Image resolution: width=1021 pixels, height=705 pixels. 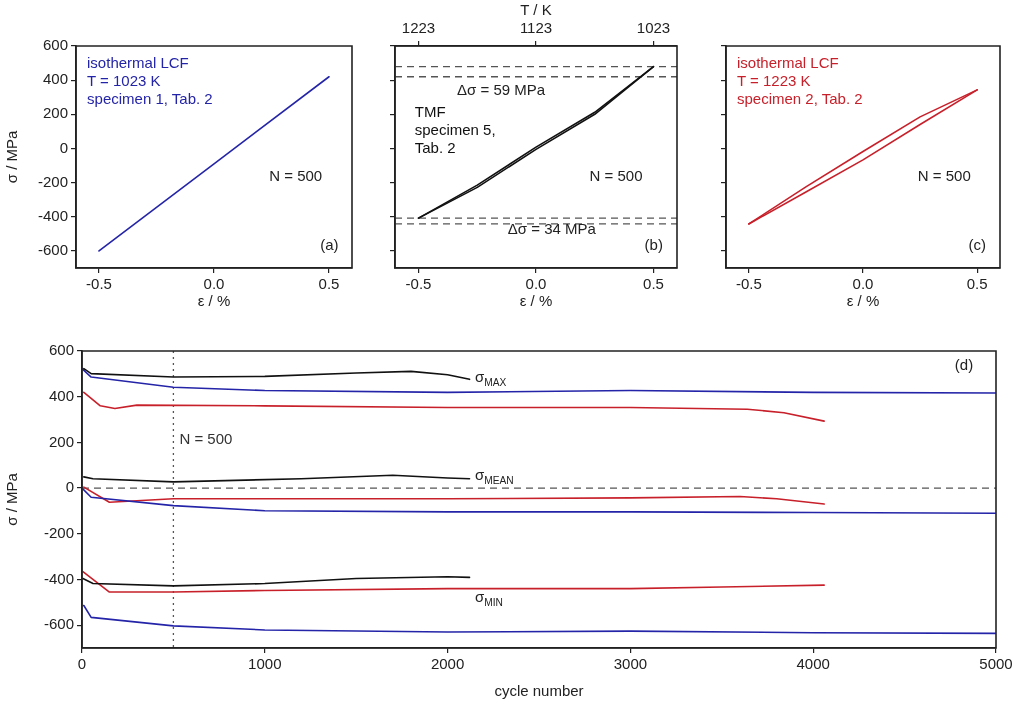 I want to click on x2-tick-label: 1123, so click(x=536, y=28).